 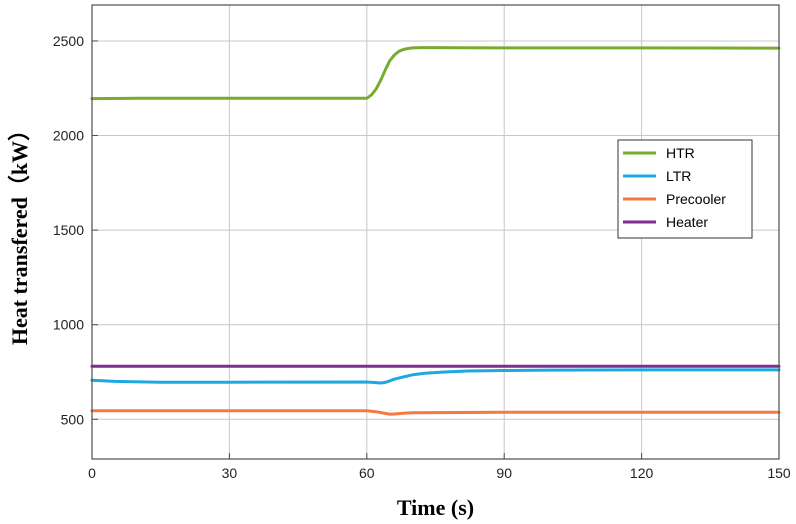 What do you see at coordinates (687, 222) in the screenshot?
I see `legend-label: Heater` at bounding box center [687, 222].